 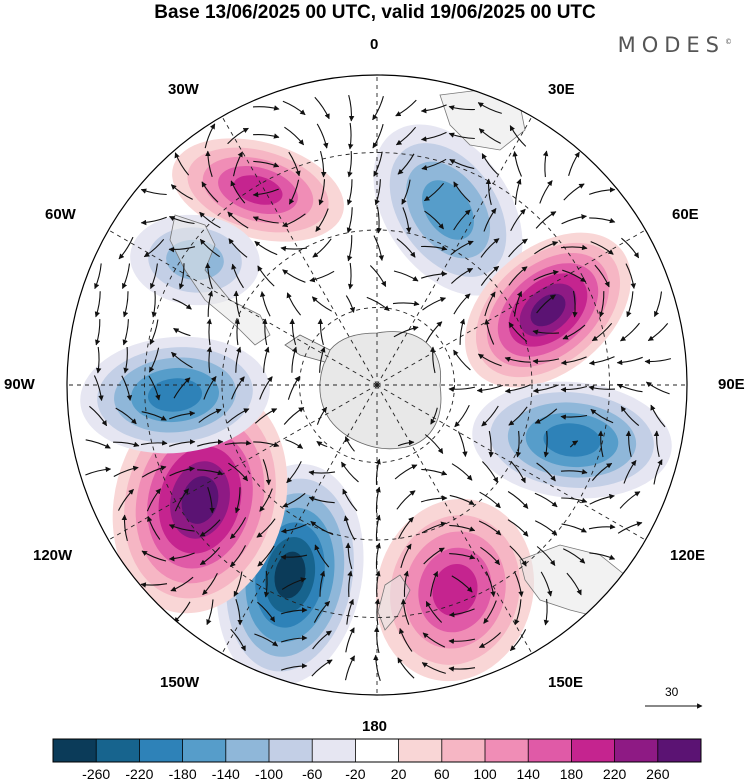 What do you see at coordinates (442, 774) in the screenshot?
I see `colorbar-label-9: 60` at bounding box center [442, 774].